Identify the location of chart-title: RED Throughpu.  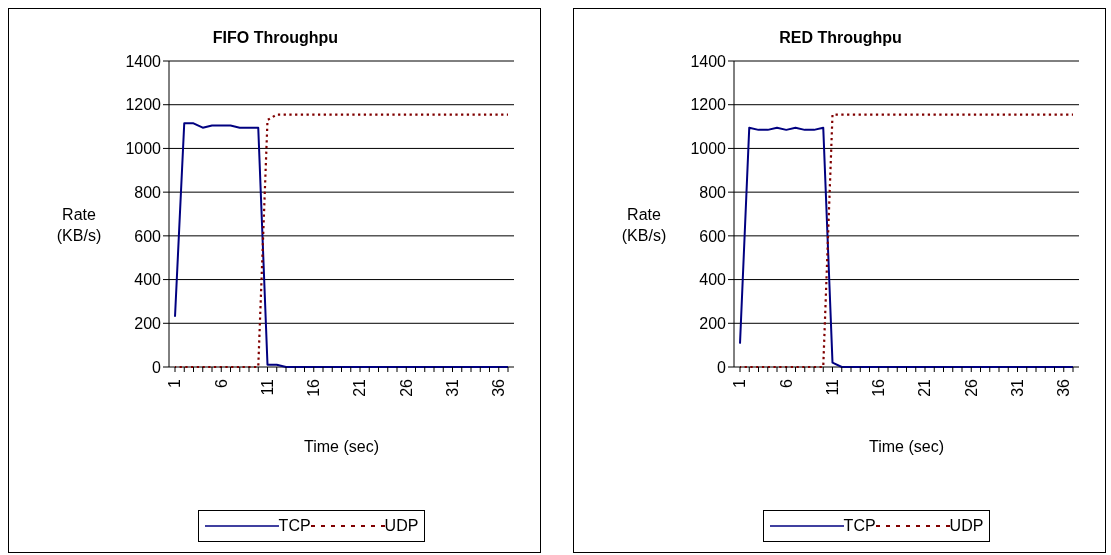
(840, 38).